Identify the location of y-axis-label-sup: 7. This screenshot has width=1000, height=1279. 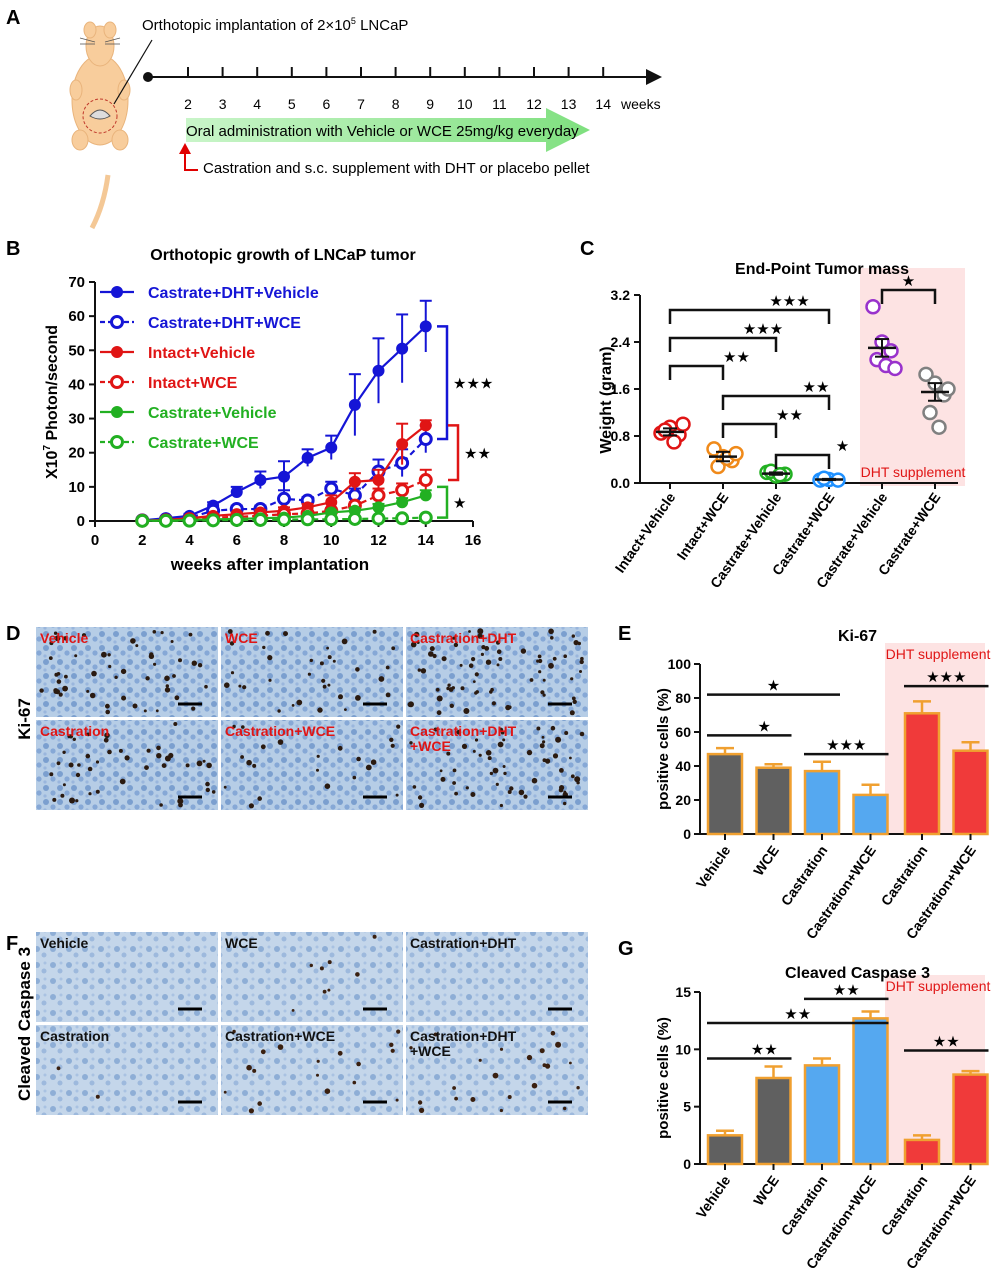
(47, 448).